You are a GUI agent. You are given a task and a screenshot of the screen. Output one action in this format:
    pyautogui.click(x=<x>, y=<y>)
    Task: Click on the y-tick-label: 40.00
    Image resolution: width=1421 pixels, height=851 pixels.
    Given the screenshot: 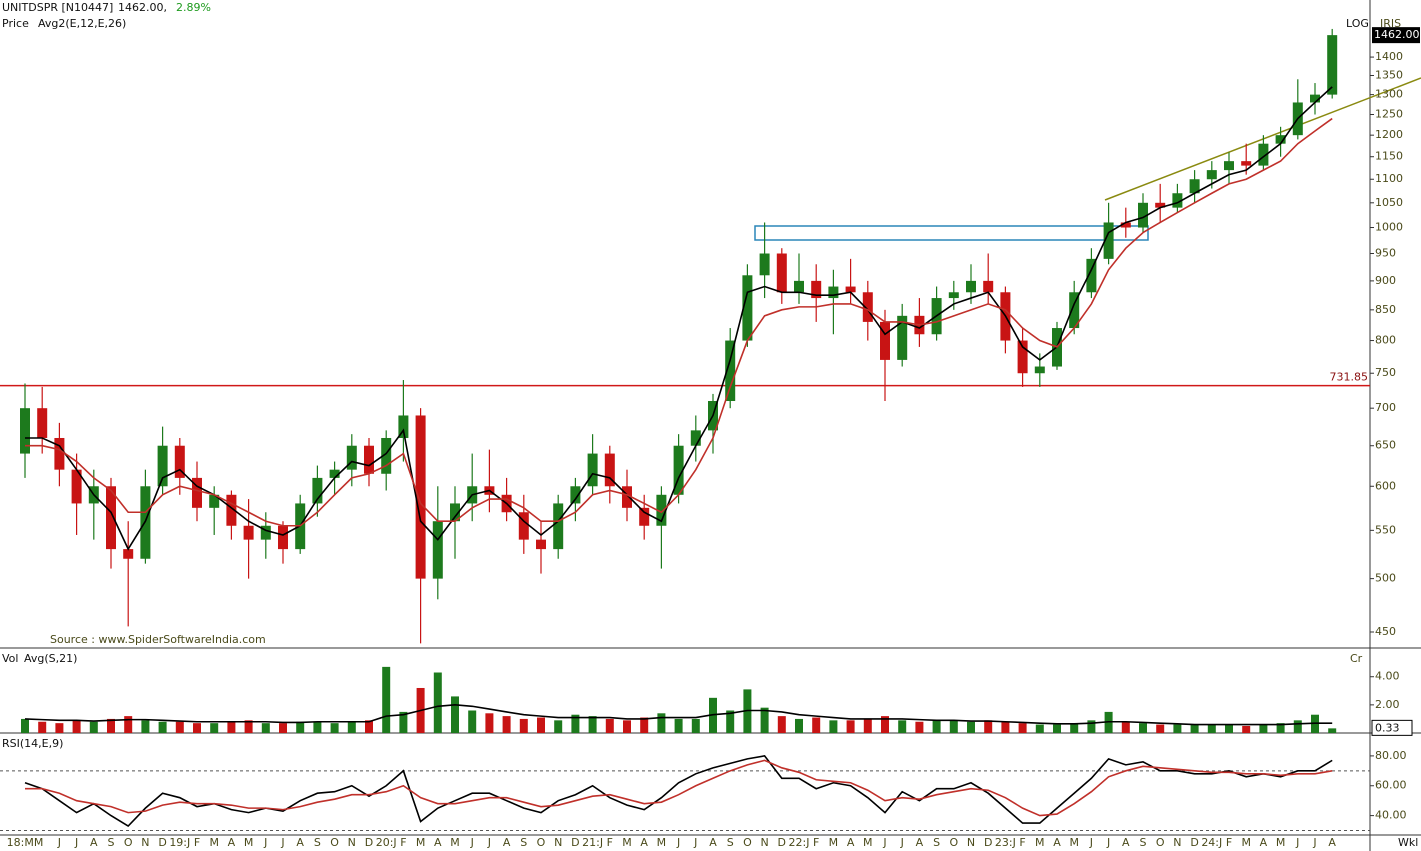 What is the action you would take?
    pyautogui.click(x=1391, y=815)
    